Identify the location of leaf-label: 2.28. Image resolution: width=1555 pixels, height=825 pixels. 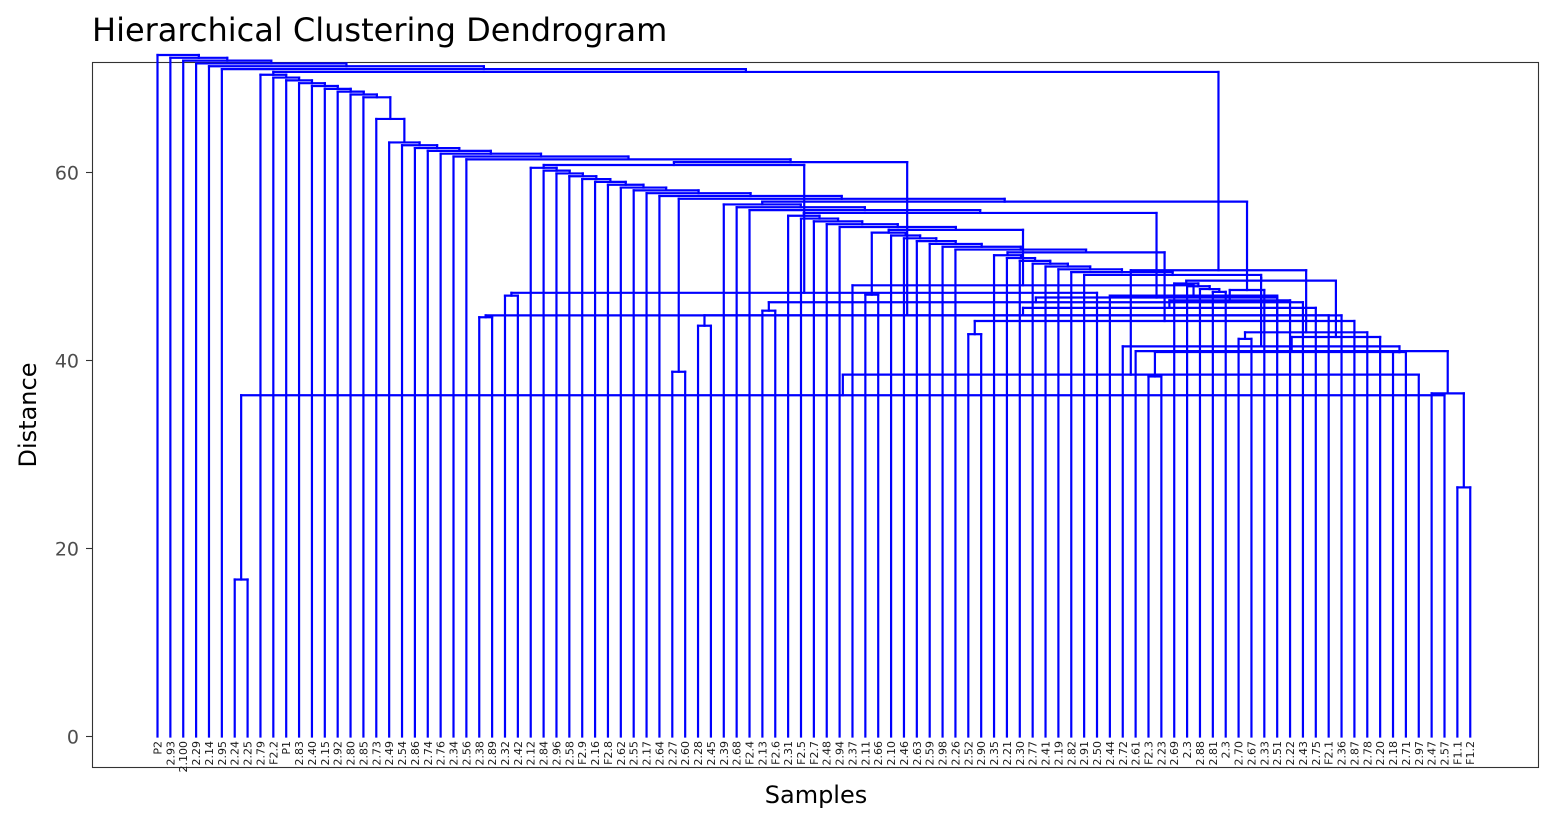
(698, 753).